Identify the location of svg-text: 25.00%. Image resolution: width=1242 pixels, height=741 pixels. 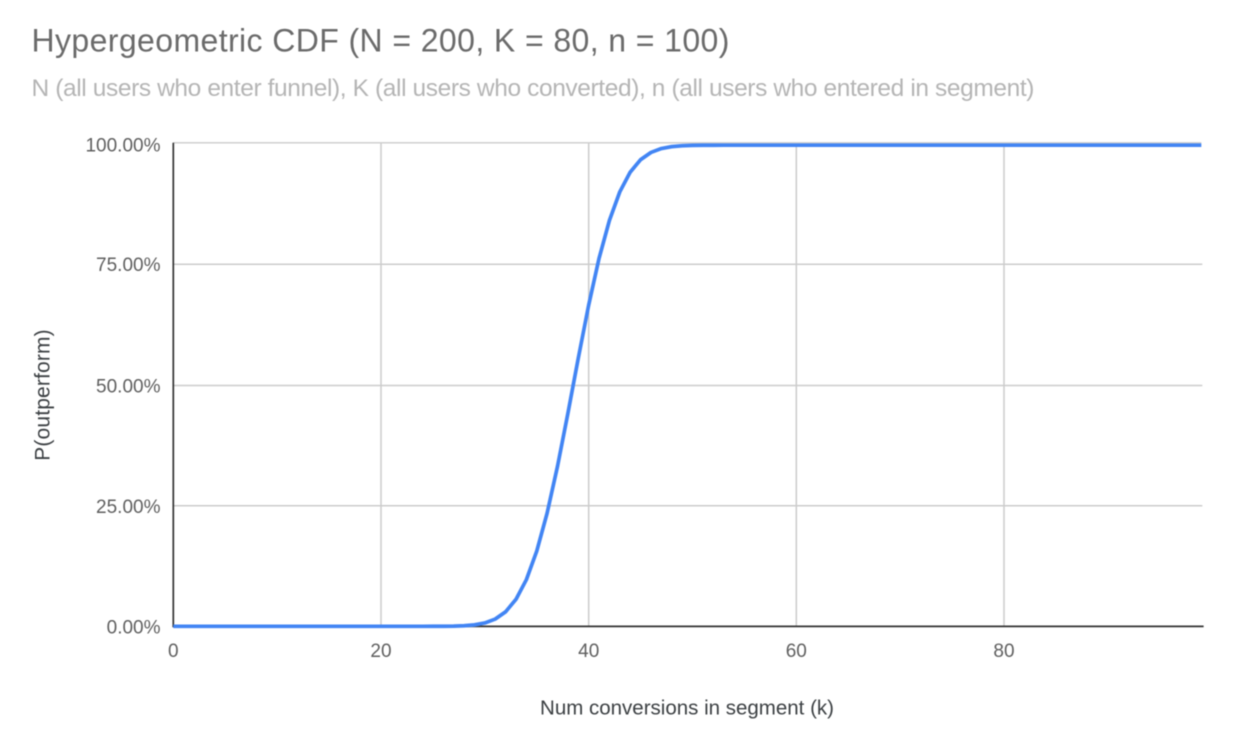
(128, 507).